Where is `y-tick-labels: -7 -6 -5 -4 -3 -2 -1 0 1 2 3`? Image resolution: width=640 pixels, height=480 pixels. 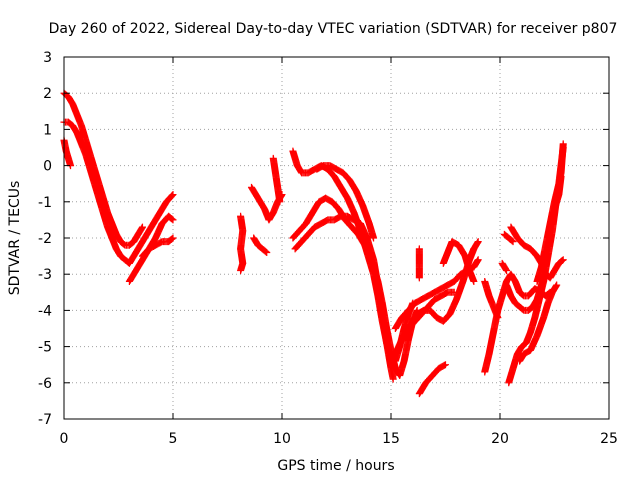 y-tick-labels: -7 -6 -5 -4 -3 -2 -1 0 1 2 3 is located at coordinates (45, 239).